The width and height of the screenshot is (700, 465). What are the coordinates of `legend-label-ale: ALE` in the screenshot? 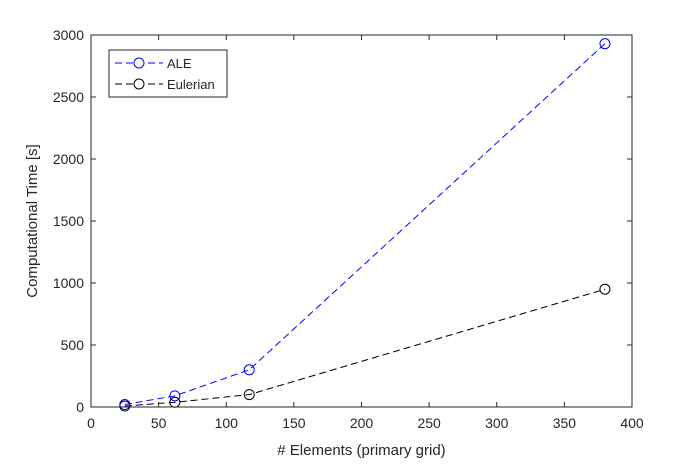 It's located at (179, 63).